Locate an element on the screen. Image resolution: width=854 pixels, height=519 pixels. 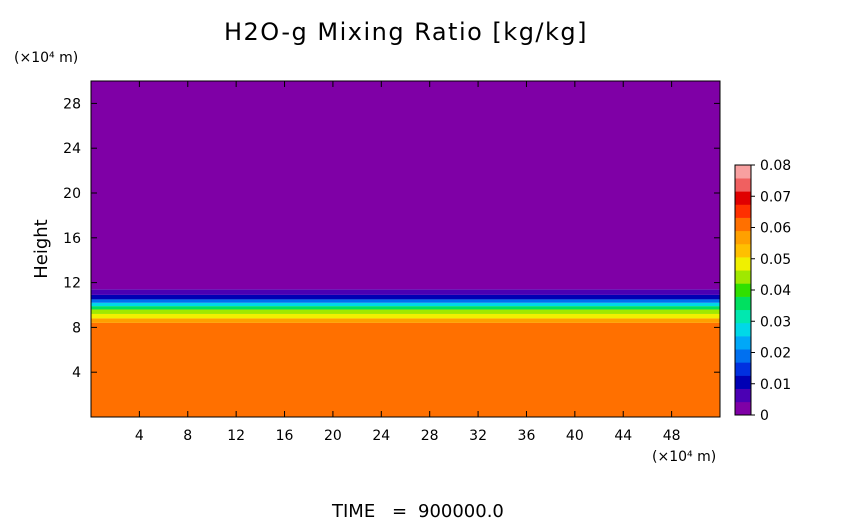
x-tick-label: 20 is located at coordinates (333, 436).